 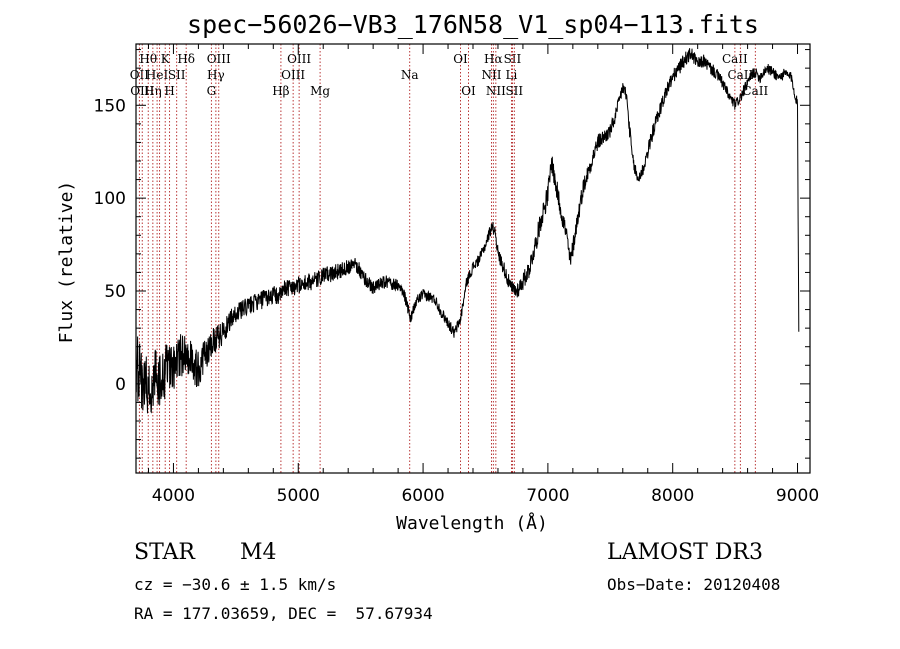 What do you see at coordinates (186, 59) in the screenshot?
I see `line-label-9: Hδ` at bounding box center [186, 59].